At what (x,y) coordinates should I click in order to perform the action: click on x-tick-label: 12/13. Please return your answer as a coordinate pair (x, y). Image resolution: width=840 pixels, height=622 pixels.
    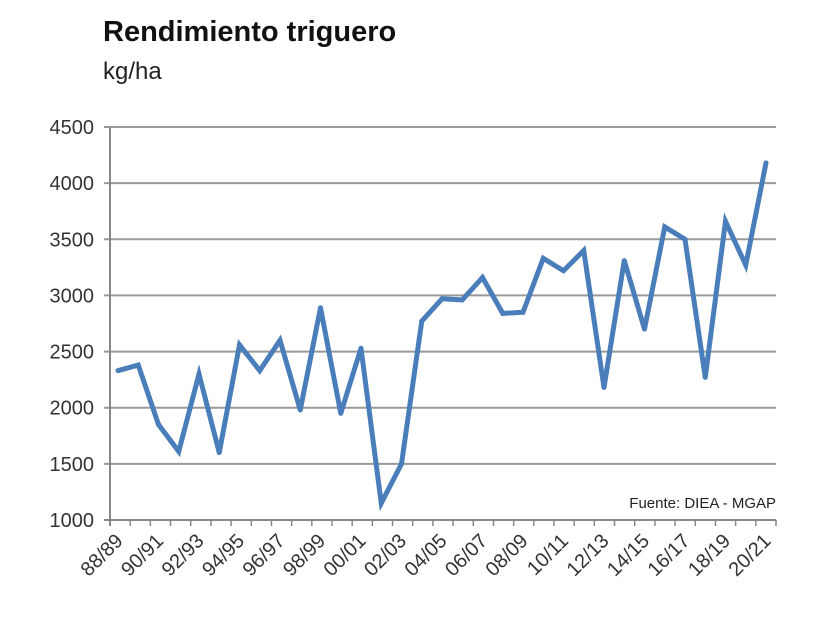
    Looking at the image, I should click on (588, 555).